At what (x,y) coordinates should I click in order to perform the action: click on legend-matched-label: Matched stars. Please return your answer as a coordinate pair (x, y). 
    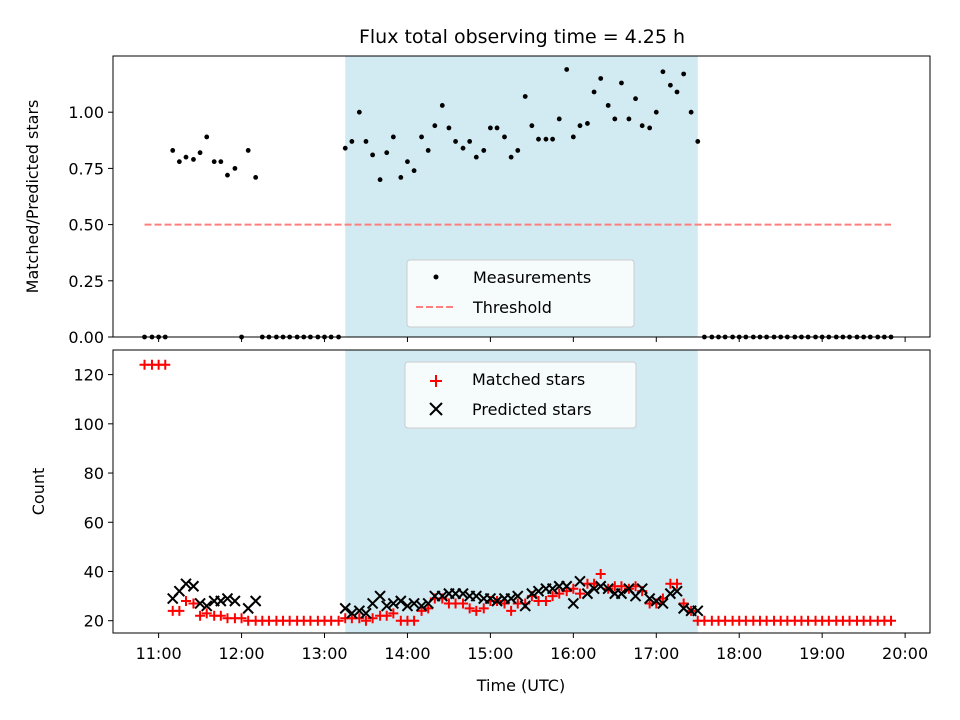
    Looking at the image, I should click on (528, 379).